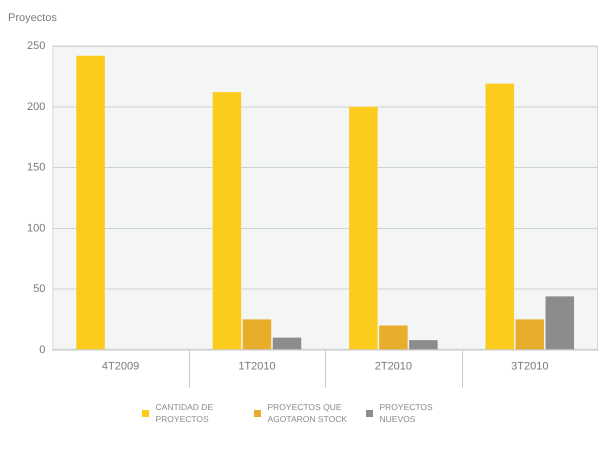 Image resolution: width=601 pixels, height=455 pixels. Describe the element at coordinates (36, 228) in the screenshot. I see `y-tick-label: 100` at that location.